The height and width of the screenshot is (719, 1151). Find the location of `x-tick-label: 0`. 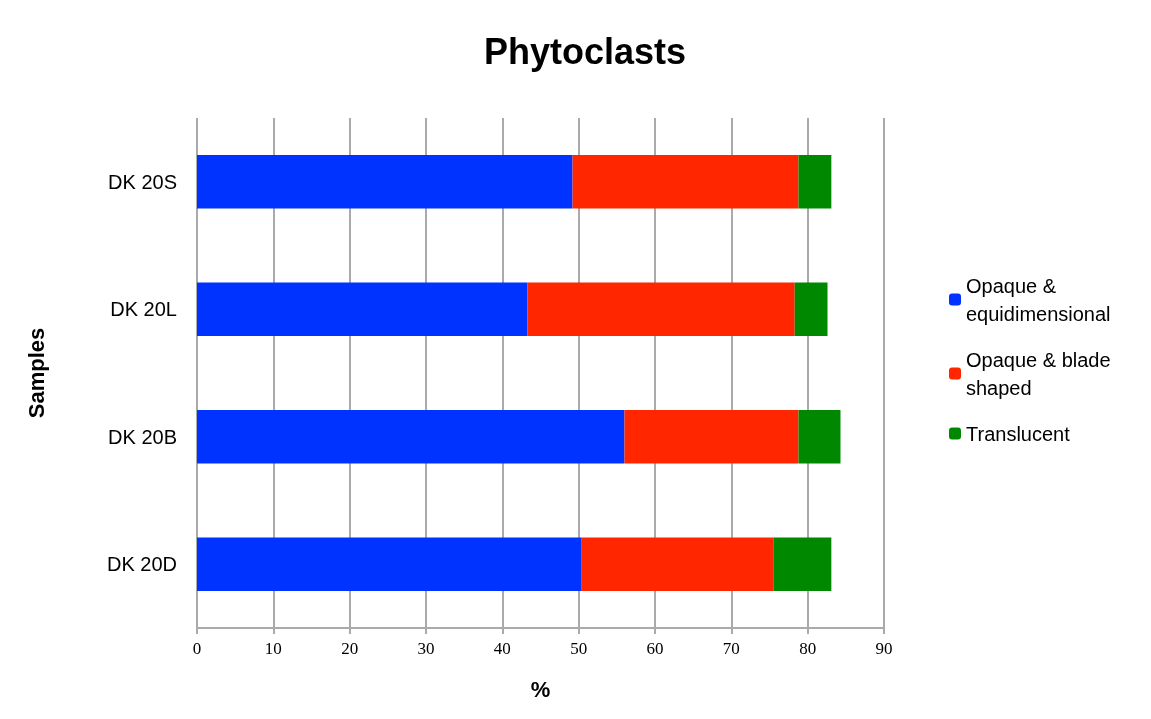

x-tick-label: 0 is located at coordinates (197, 648).